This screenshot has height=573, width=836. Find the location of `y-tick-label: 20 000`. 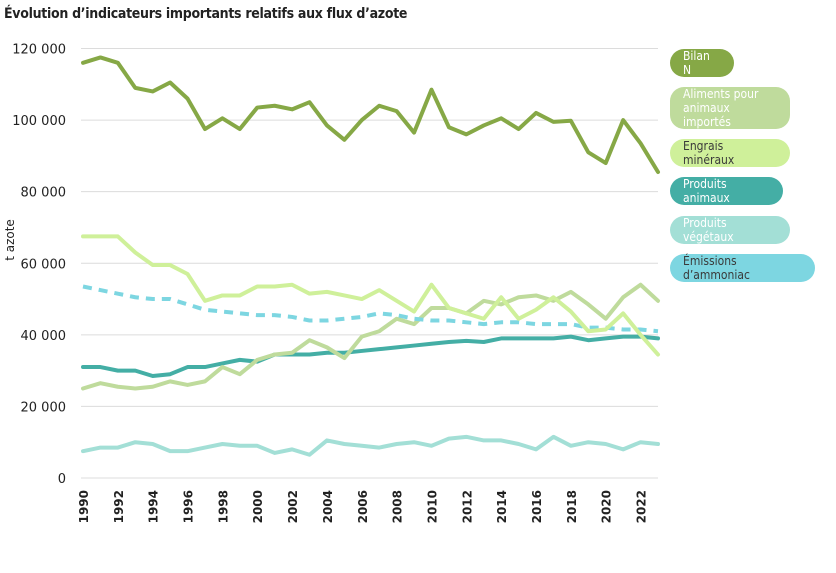

y-tick-label: 20 000 is located at coordinates (44, 407).